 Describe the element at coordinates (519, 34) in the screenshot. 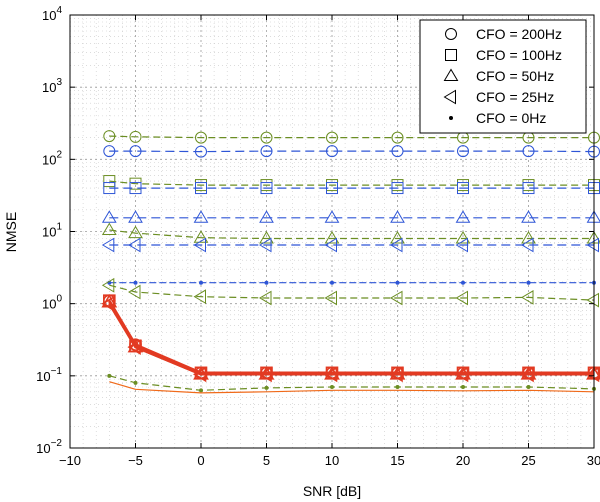

I see `legend-label: CFO = 200Hz` at that location.